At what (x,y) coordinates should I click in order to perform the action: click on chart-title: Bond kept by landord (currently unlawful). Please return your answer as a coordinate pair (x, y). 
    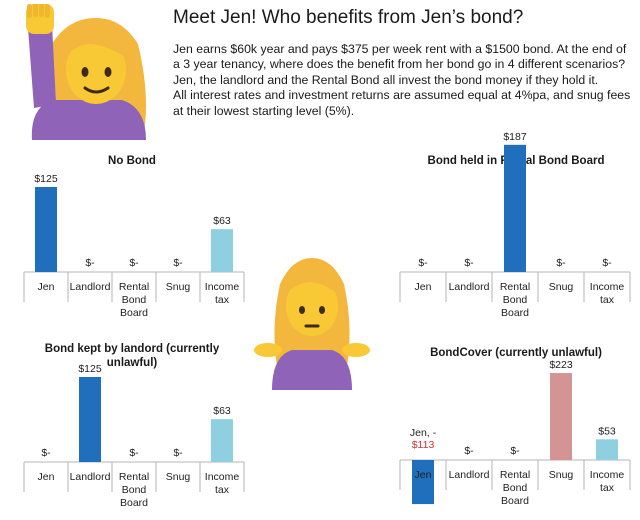
    Looking at the image, I should click on (132, 356).